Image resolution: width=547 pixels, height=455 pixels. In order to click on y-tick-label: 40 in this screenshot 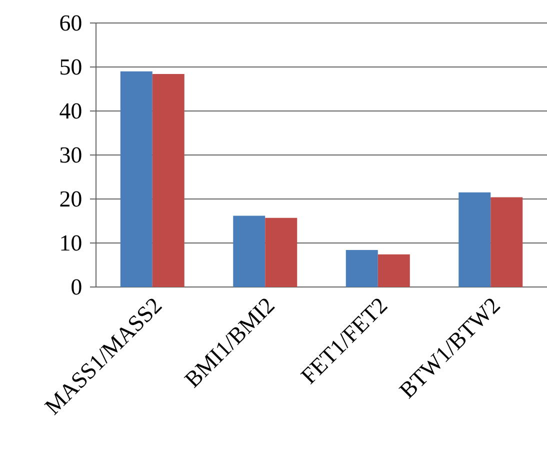, I will do `click(71, 111)`.